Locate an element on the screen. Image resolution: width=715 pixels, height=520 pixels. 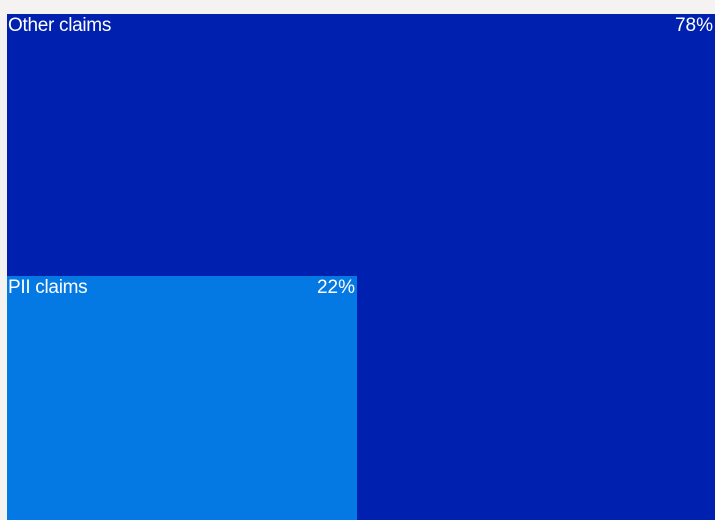
block-label-pii-claims: PII claims is located at coordinates (48, 287).